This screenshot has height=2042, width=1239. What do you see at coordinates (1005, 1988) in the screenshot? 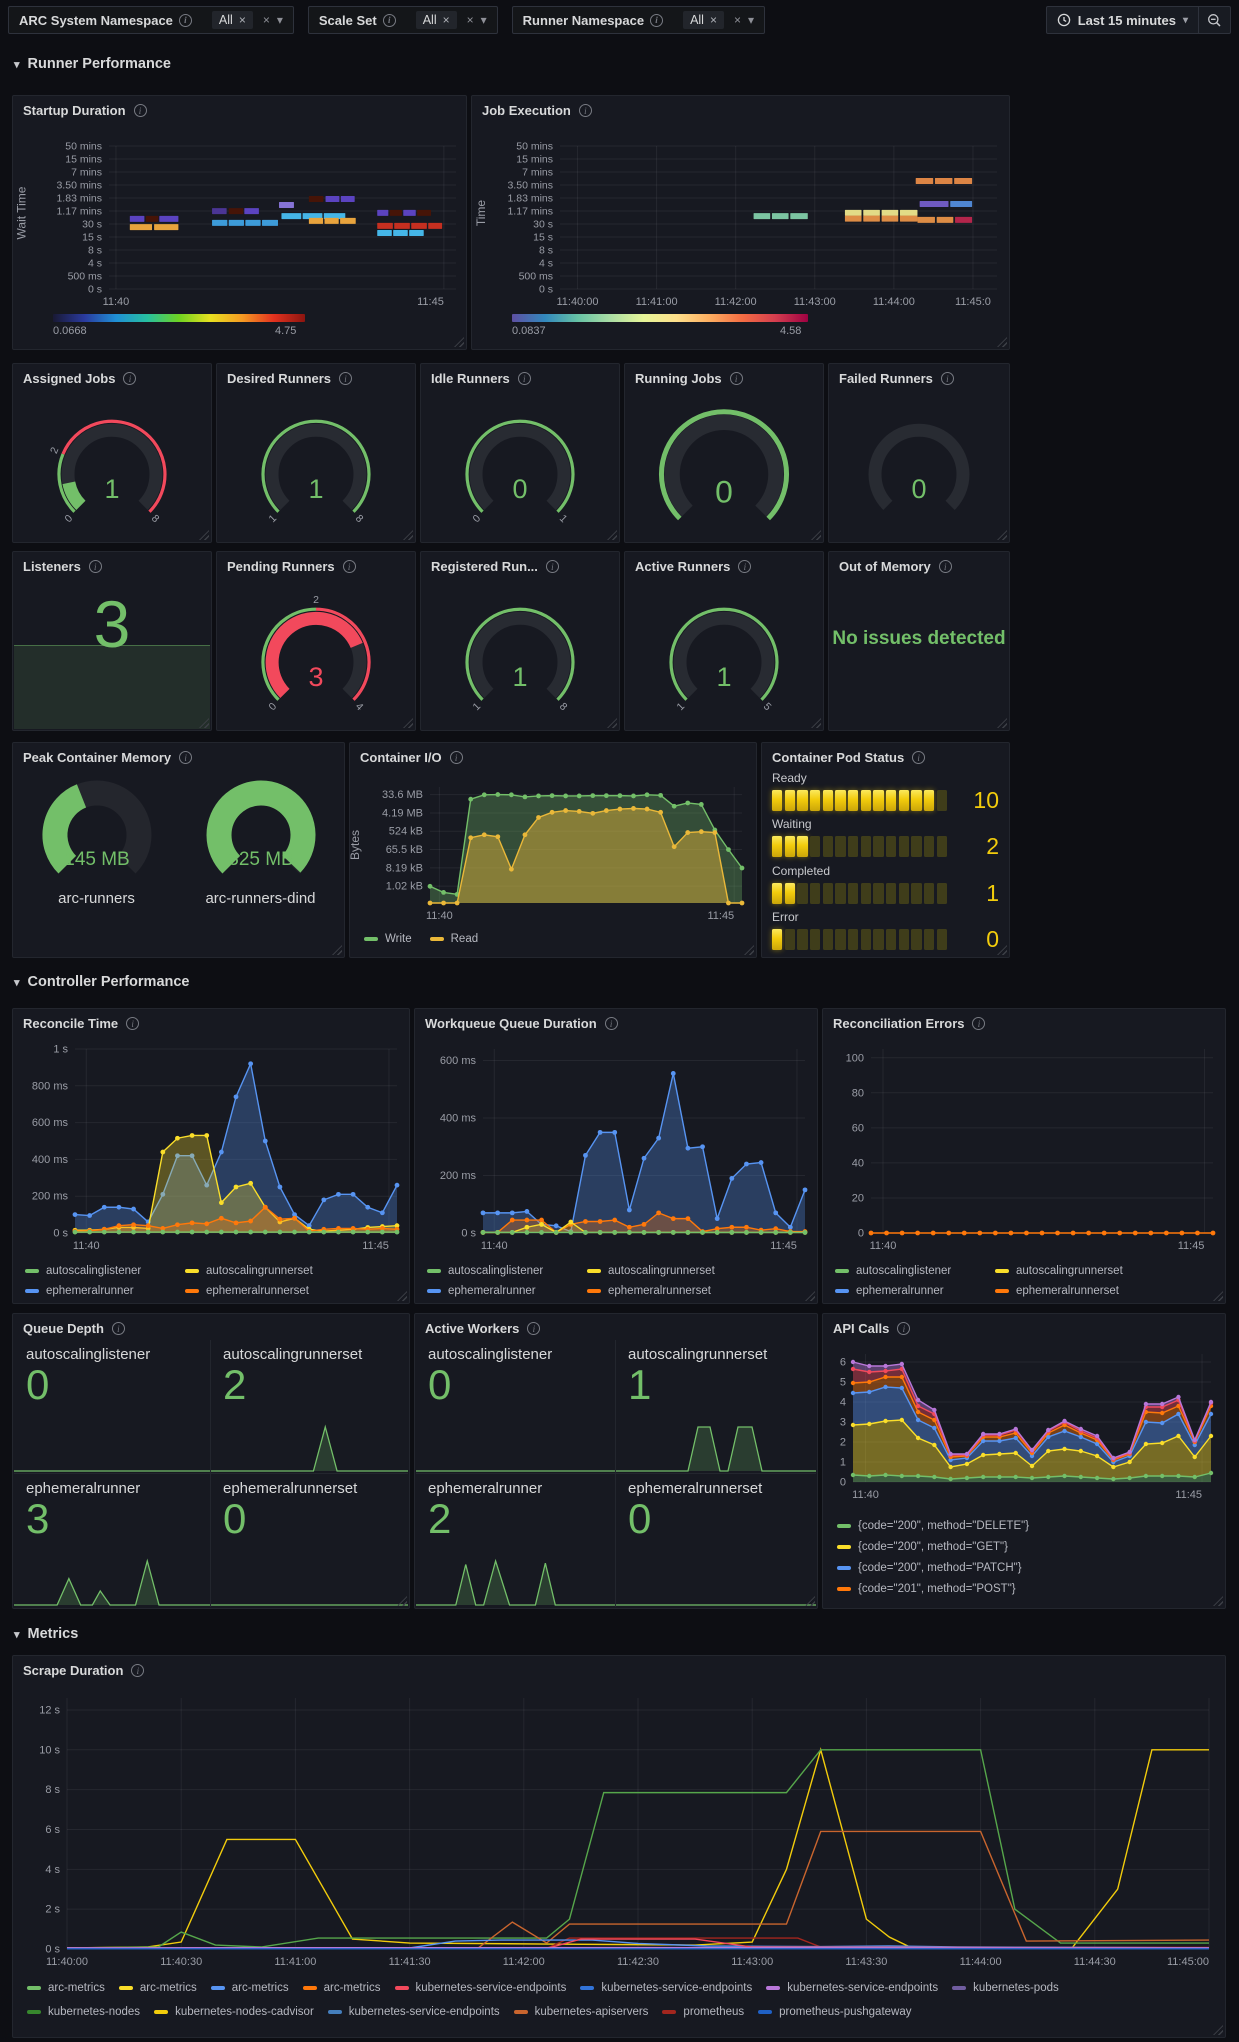
I see `legend-item: kubernetes-pods` at bounding box center [1005, 1988].